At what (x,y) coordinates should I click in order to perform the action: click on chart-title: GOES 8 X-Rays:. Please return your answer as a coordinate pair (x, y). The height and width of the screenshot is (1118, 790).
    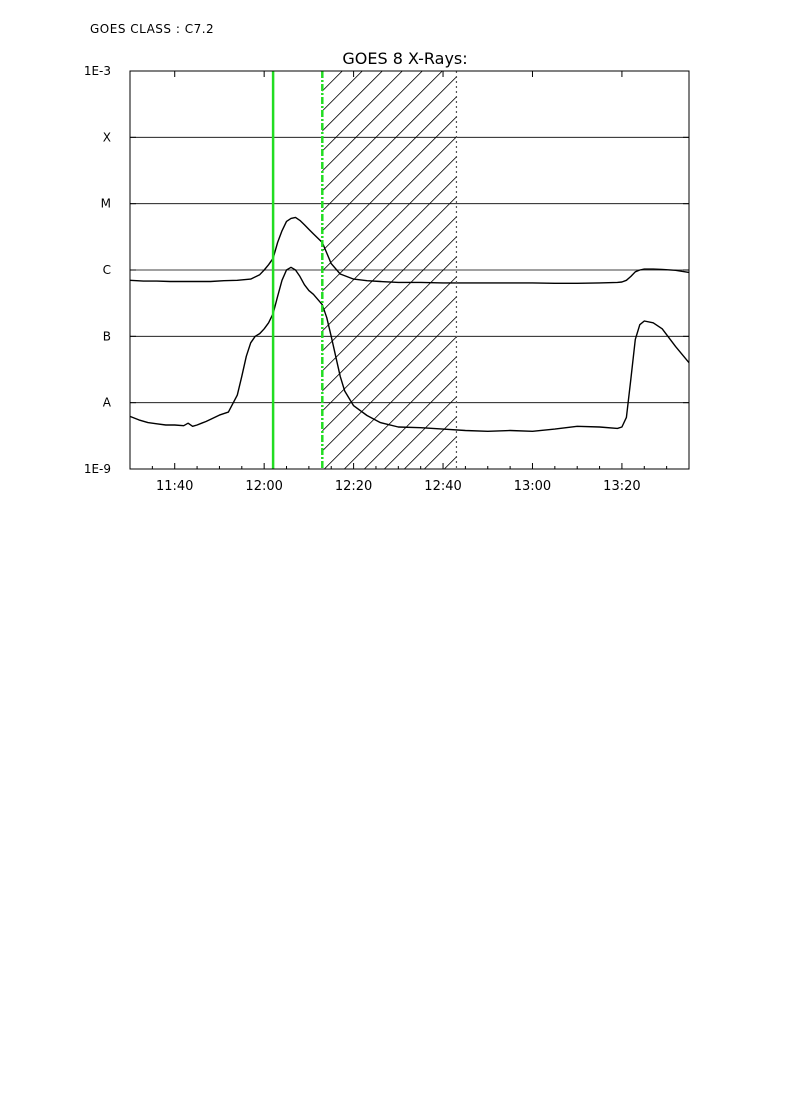
    Looking at the image, I should click on (404, 58).